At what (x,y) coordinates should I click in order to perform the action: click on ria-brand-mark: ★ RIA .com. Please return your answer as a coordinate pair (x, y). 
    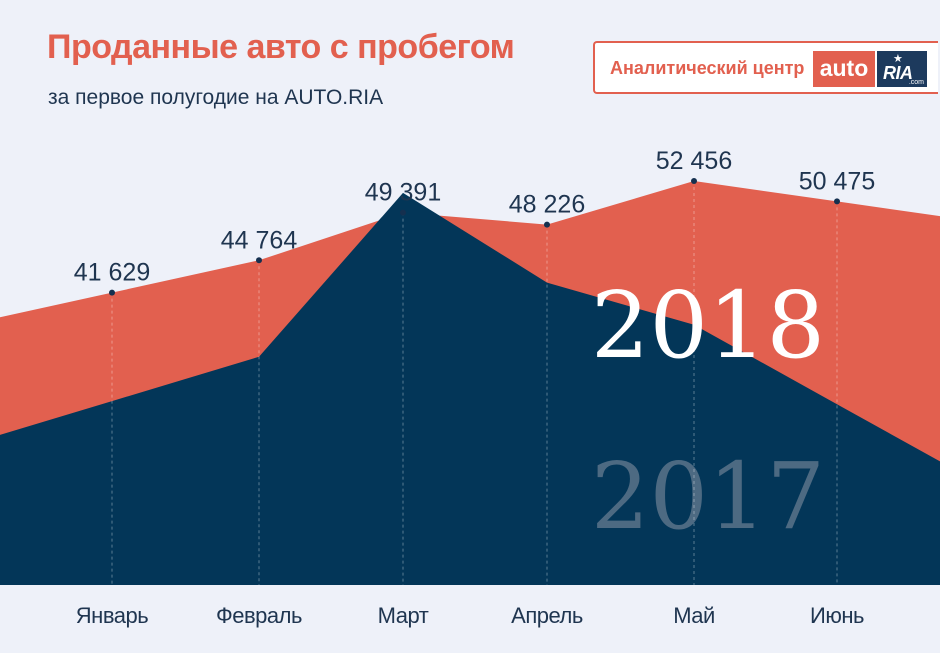
    Looking at the image, I should click on (902, 69).